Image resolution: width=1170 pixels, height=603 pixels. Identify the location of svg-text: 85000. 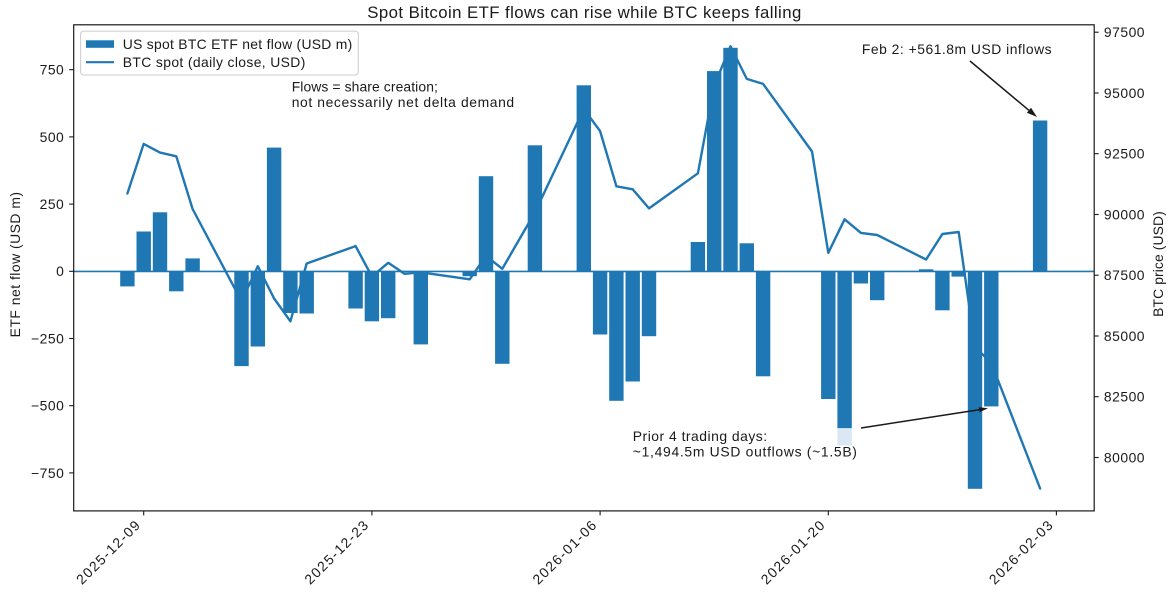
(1124, 336).